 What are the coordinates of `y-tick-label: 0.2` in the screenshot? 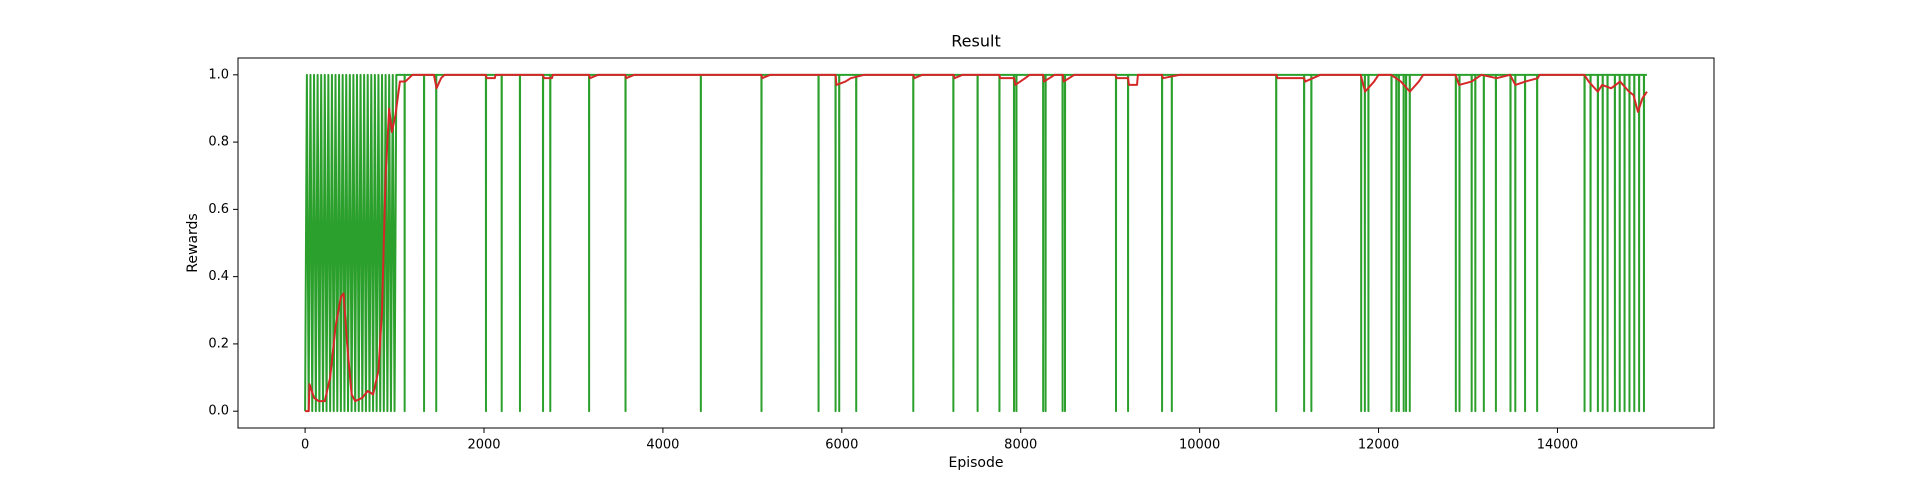 It's located at (218, 343).